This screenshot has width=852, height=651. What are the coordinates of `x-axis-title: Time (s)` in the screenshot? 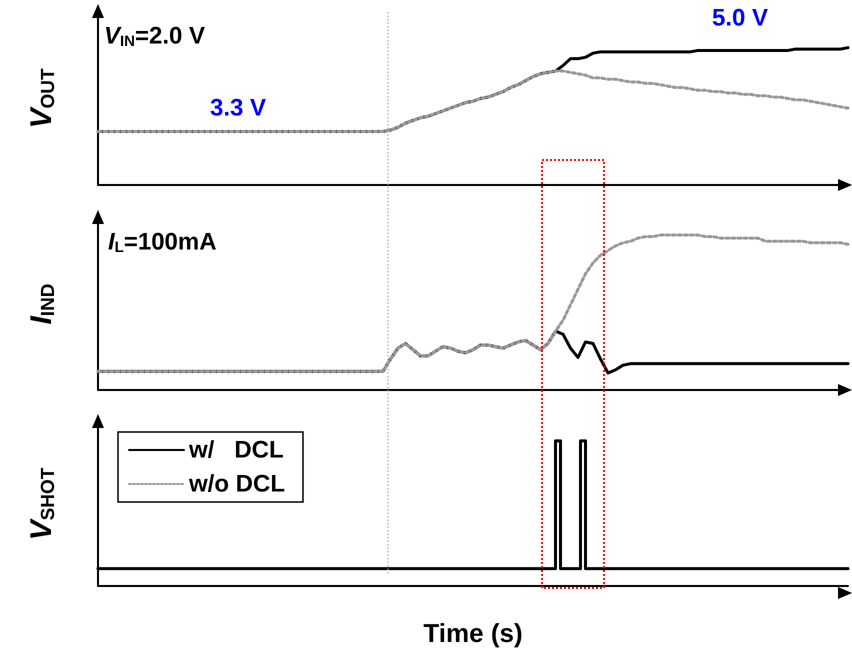 It's located at (473, 633).